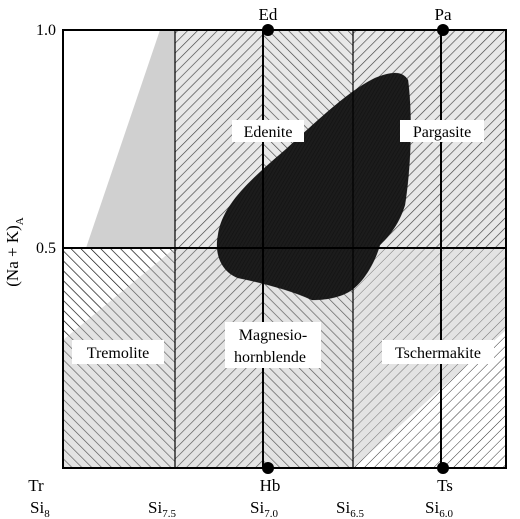 Image resolution: width=520 pixels, height=519 pixels. I want to click on si-6.5-label: Si6.5, so click(350, 508).